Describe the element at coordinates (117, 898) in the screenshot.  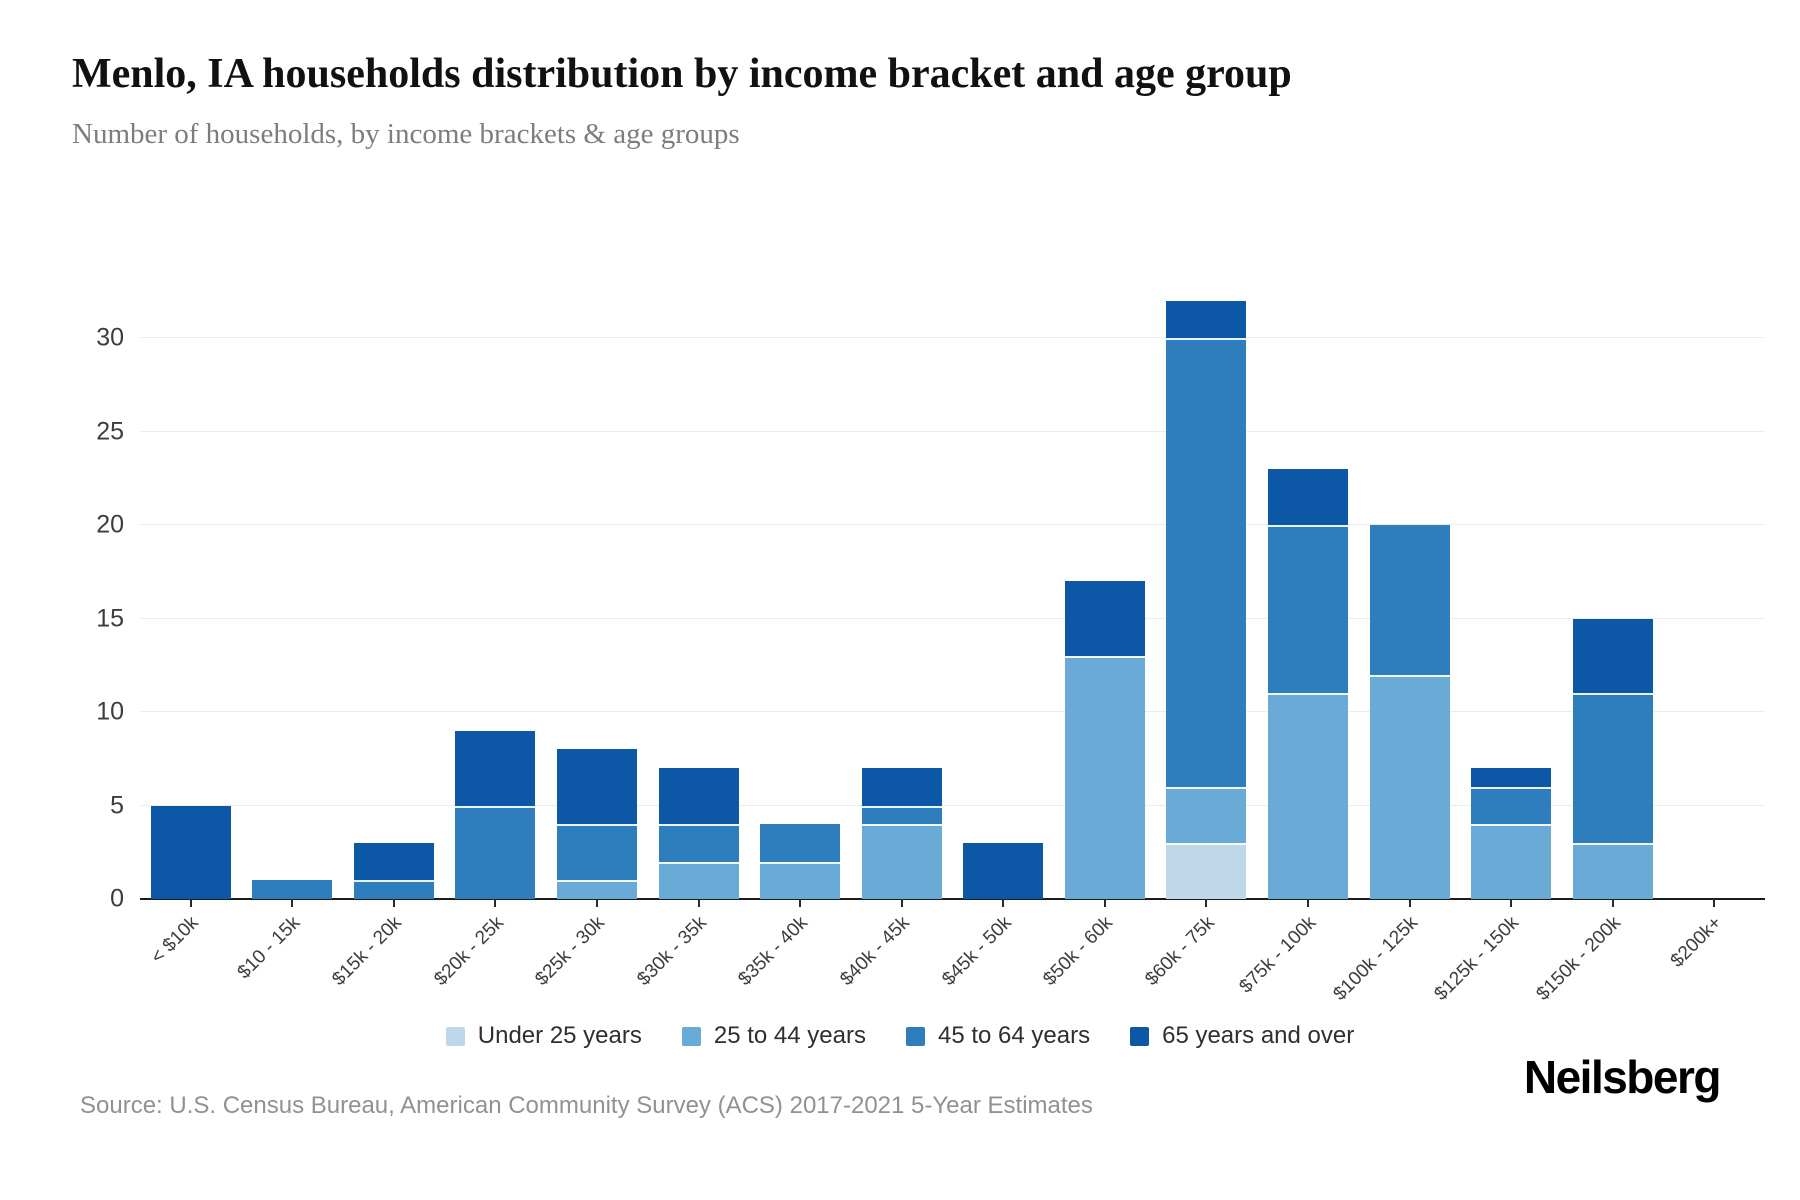
I see `y-axis-tick-label: 0` at that location.